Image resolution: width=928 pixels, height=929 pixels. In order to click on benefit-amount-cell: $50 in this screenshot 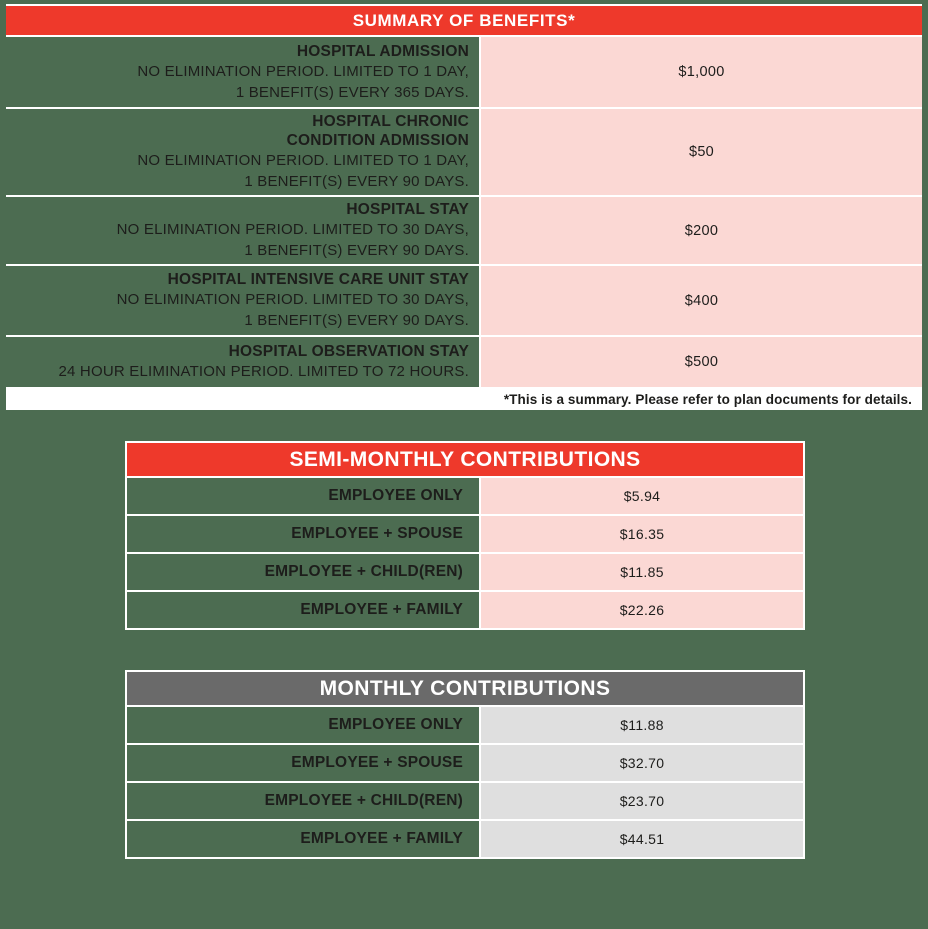, I will do `click(701, 152)`.